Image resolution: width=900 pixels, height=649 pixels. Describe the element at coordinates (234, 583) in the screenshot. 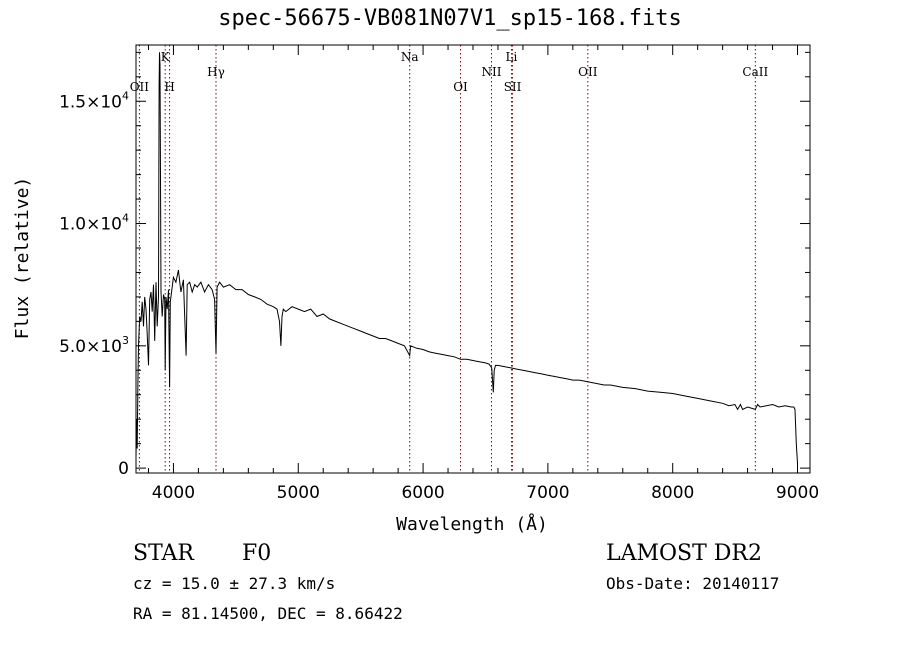

I see `redshift-text: cz = 15.0 ± 27.3 km/s` at that location.